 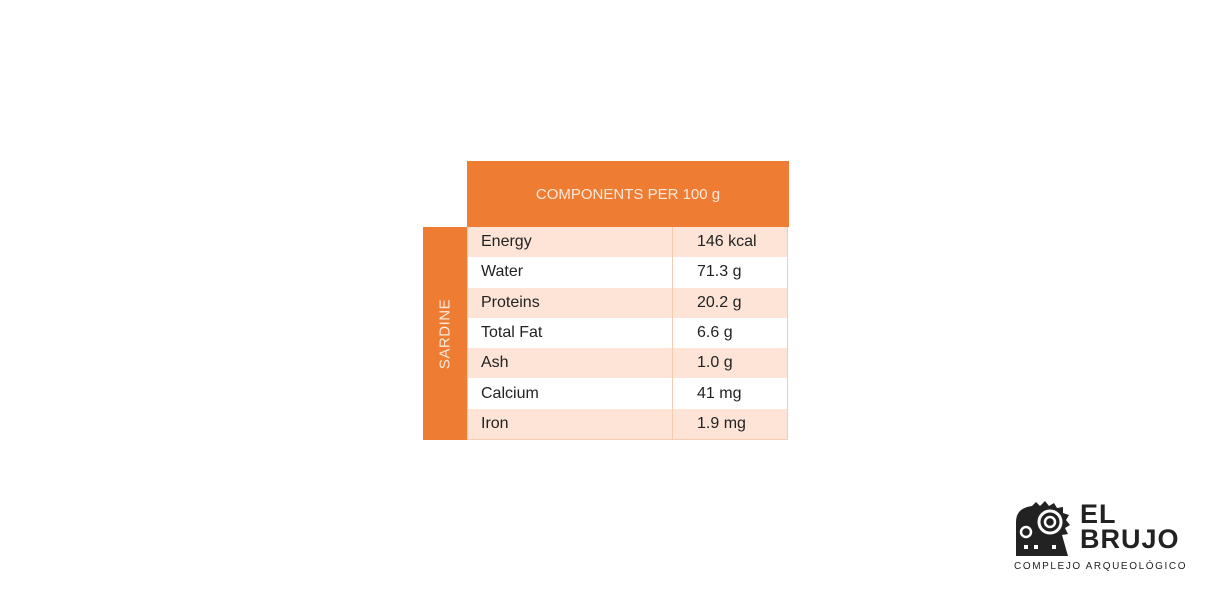 I want to click on value-cell: 1.0 g, so click(x=715, y=363).